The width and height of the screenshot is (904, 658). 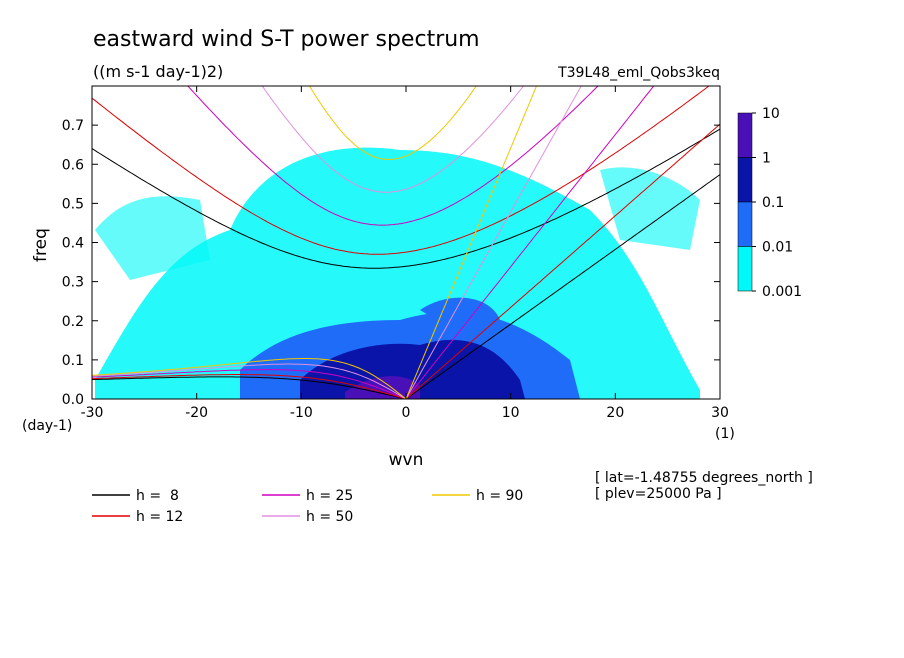 I want to click on legend-label: h = 50, so click(x=329, y=517).